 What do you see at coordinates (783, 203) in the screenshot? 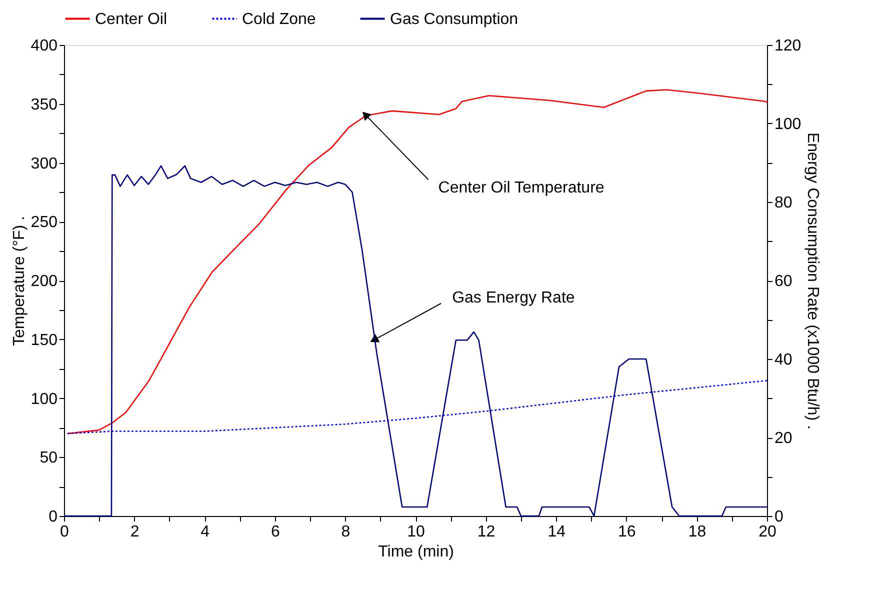
I see `y2-tick-label: 80` at bounding box center [783, 203].